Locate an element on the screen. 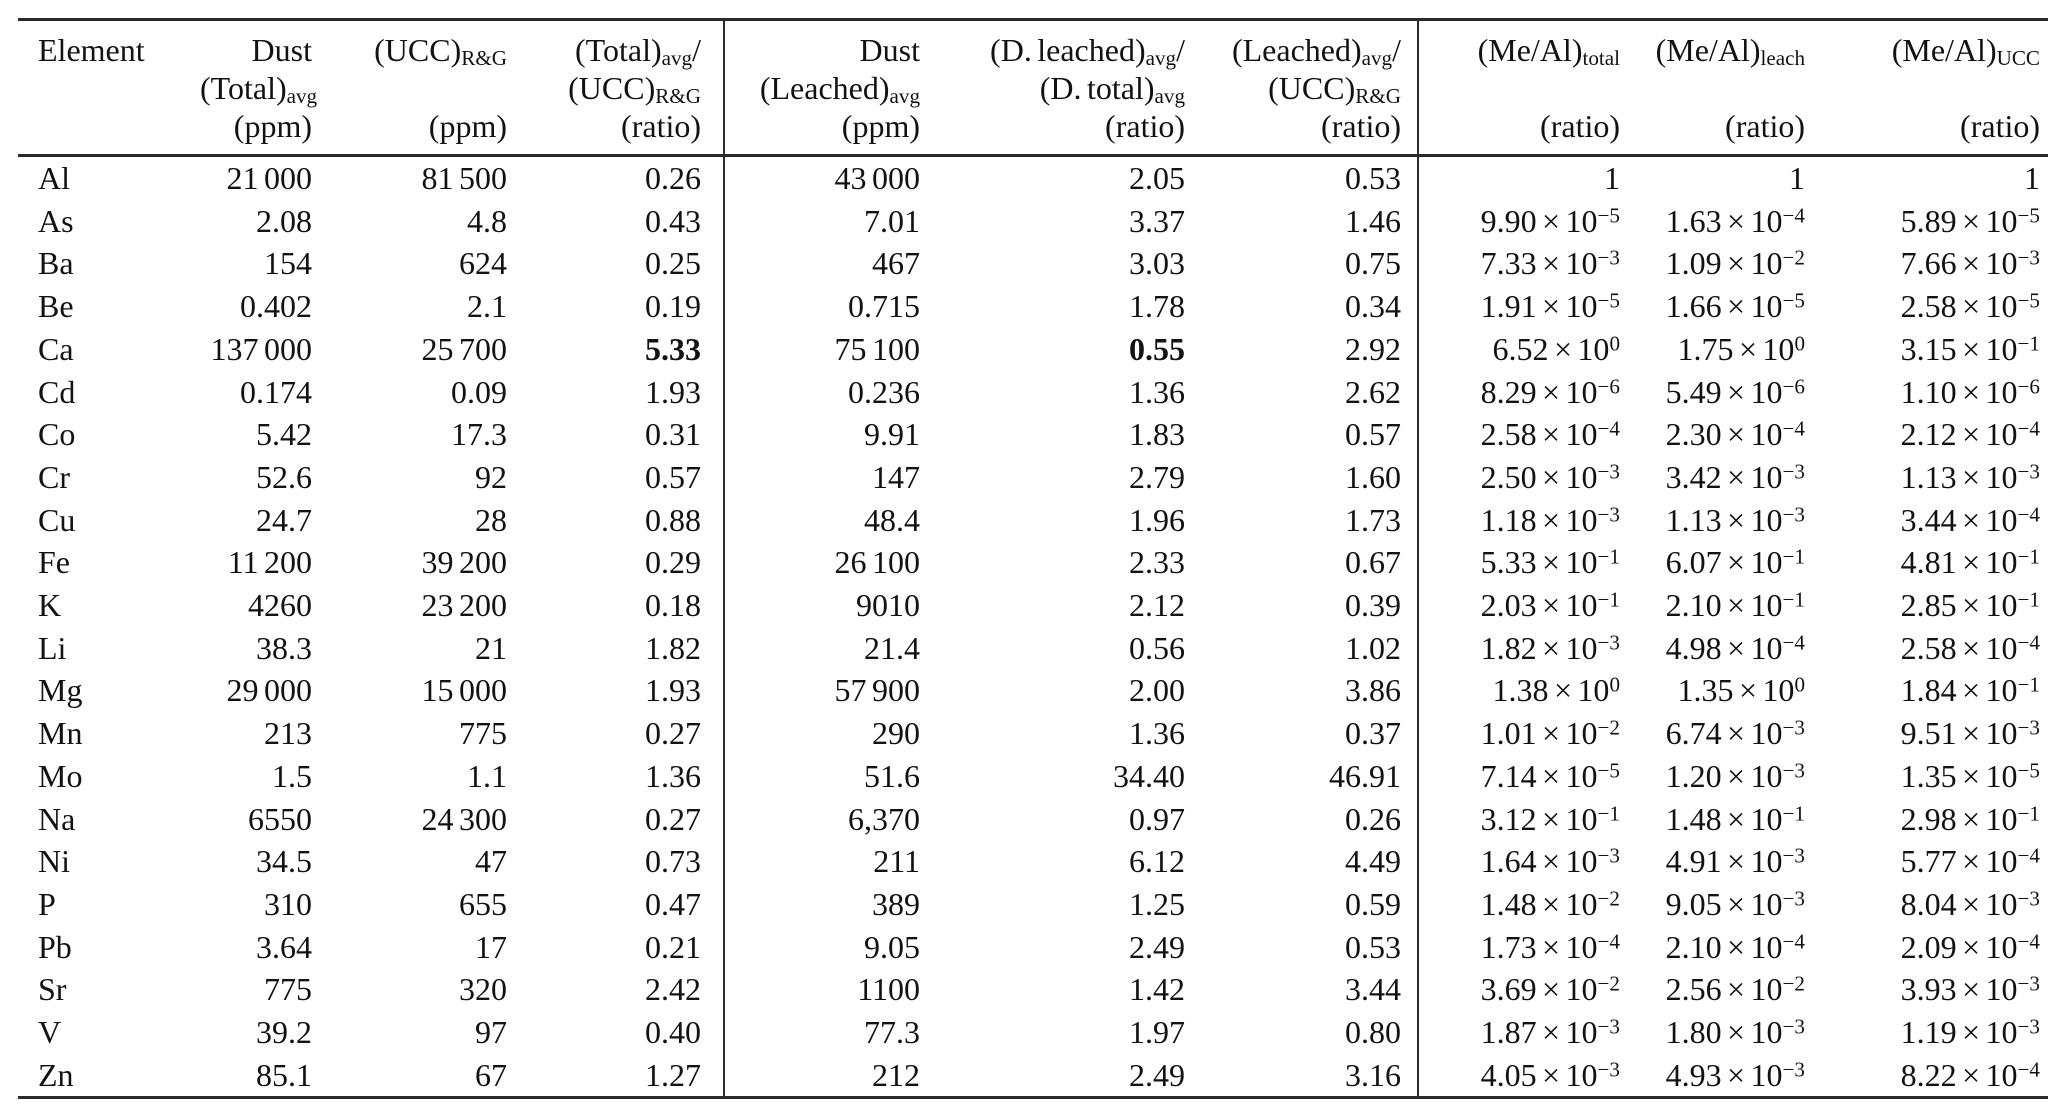 The image size is (2067, 1115). cell-dust_total: 1.5 is located at coordinates (292, 775).